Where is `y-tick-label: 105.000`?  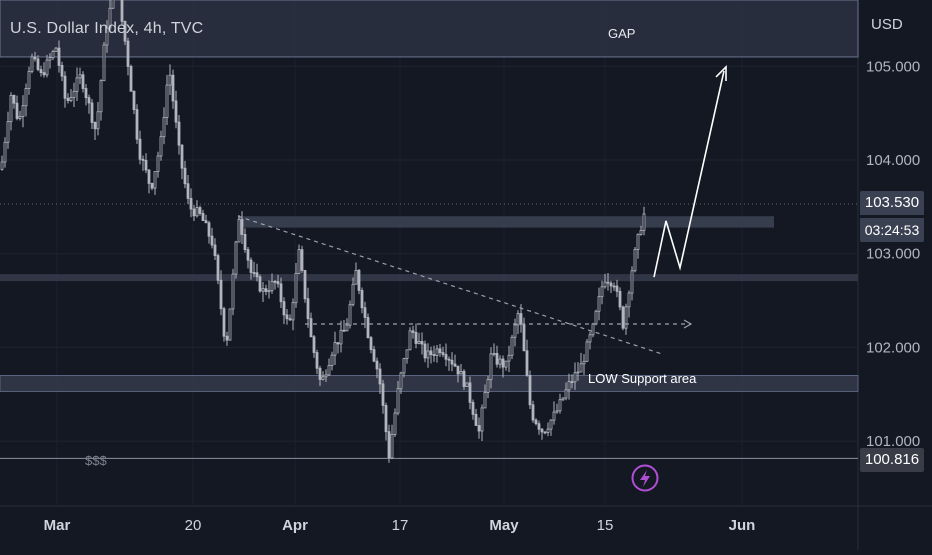
y-tick-label: 105.000 is located at coordinates (893, 66).